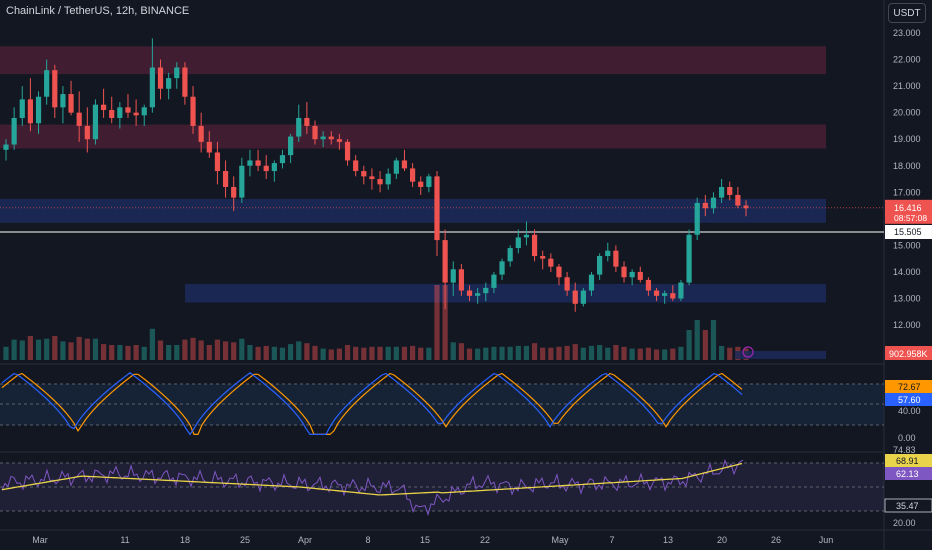  I want to click on rsi-low-box, so click(908, 505).